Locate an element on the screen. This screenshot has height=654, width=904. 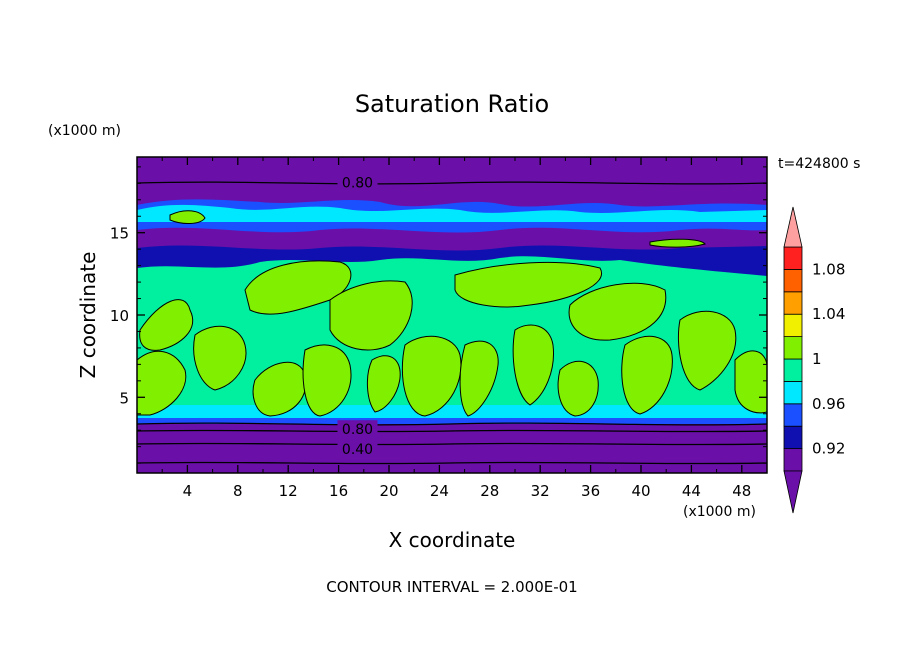
colorbar-tick-label: 1.08 is located at coordinates (828, 269).